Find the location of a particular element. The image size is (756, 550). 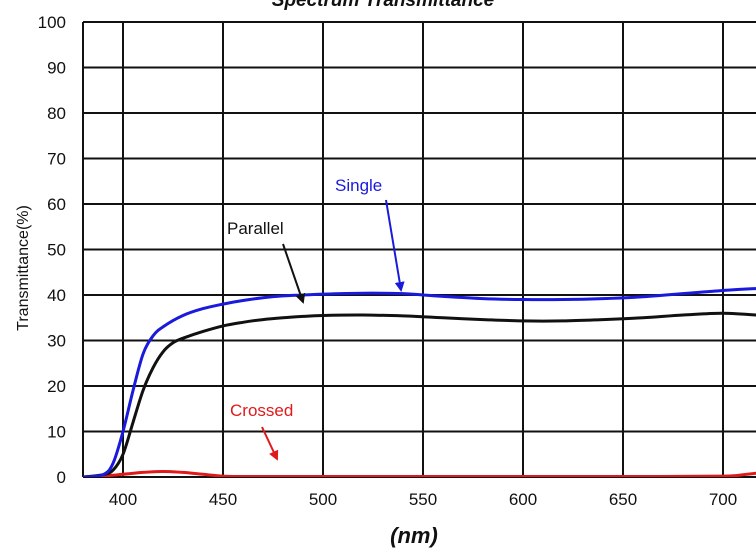

annotation-crossed: Crossed is located at coordinates (261, 431).